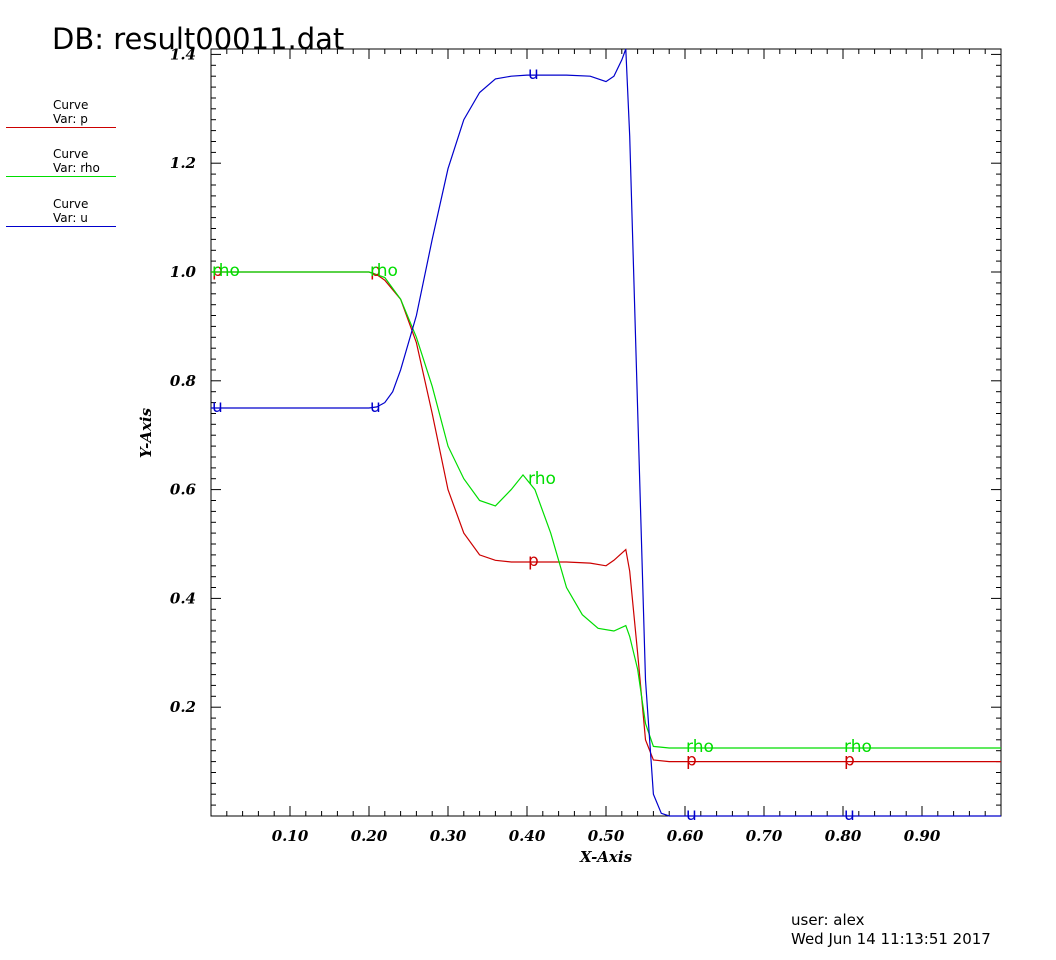  What do you see at coordinates (183, 490) in the screenshot?
I see `y-tick-label: 0.6` at bounding box center [183, 490].